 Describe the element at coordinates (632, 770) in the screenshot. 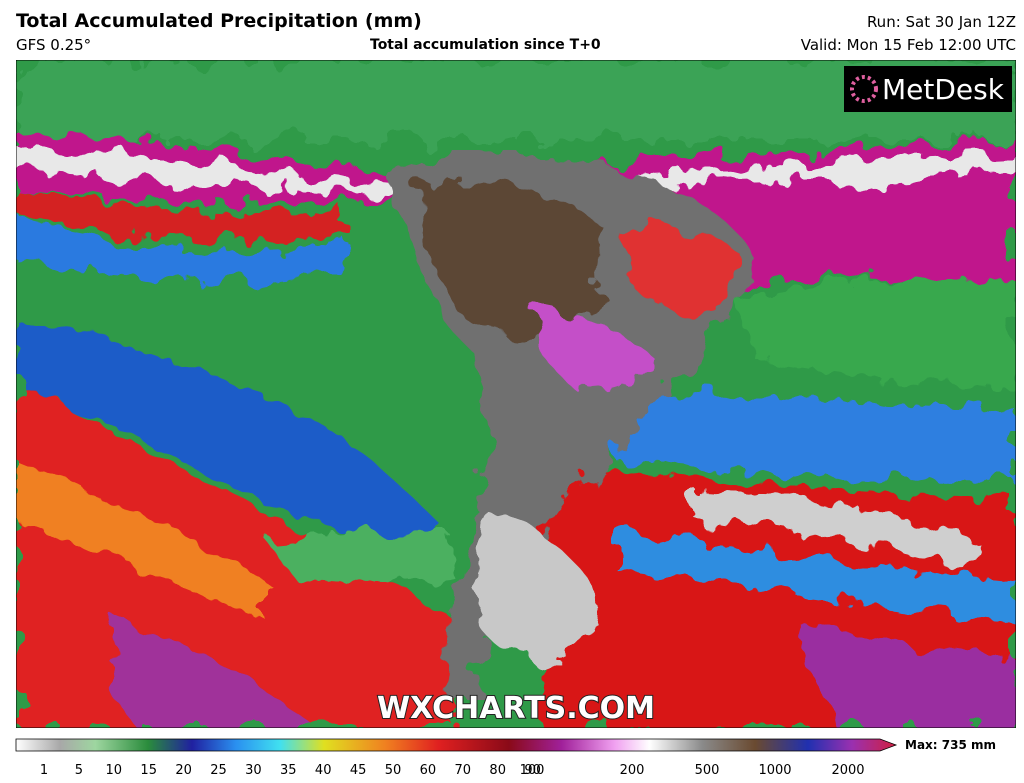

I see `colorbar-tick-label: 200` at that location.